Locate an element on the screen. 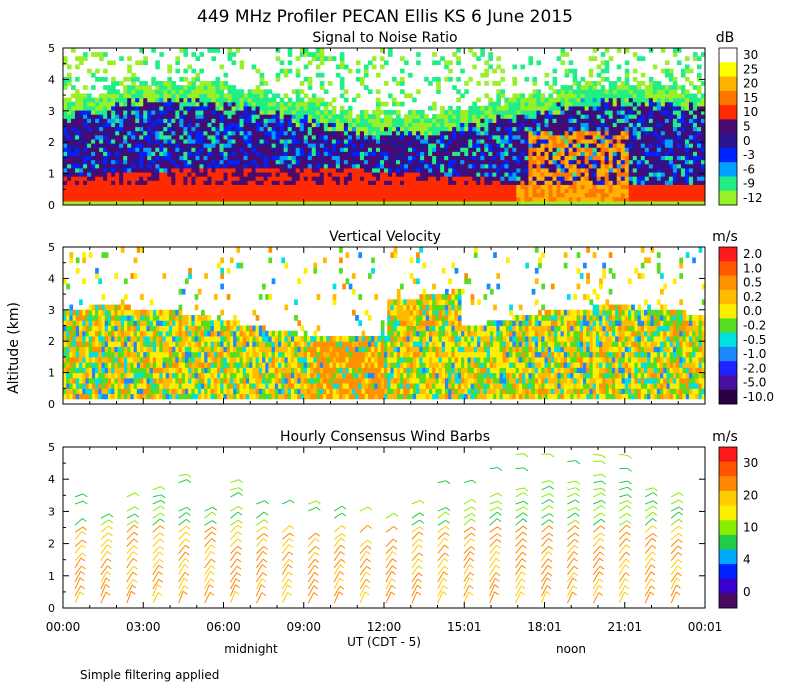 Image resolution: width=800 pixels, height=700 pixels. colorbar-label: 5 is located at coordinates (747, 127).